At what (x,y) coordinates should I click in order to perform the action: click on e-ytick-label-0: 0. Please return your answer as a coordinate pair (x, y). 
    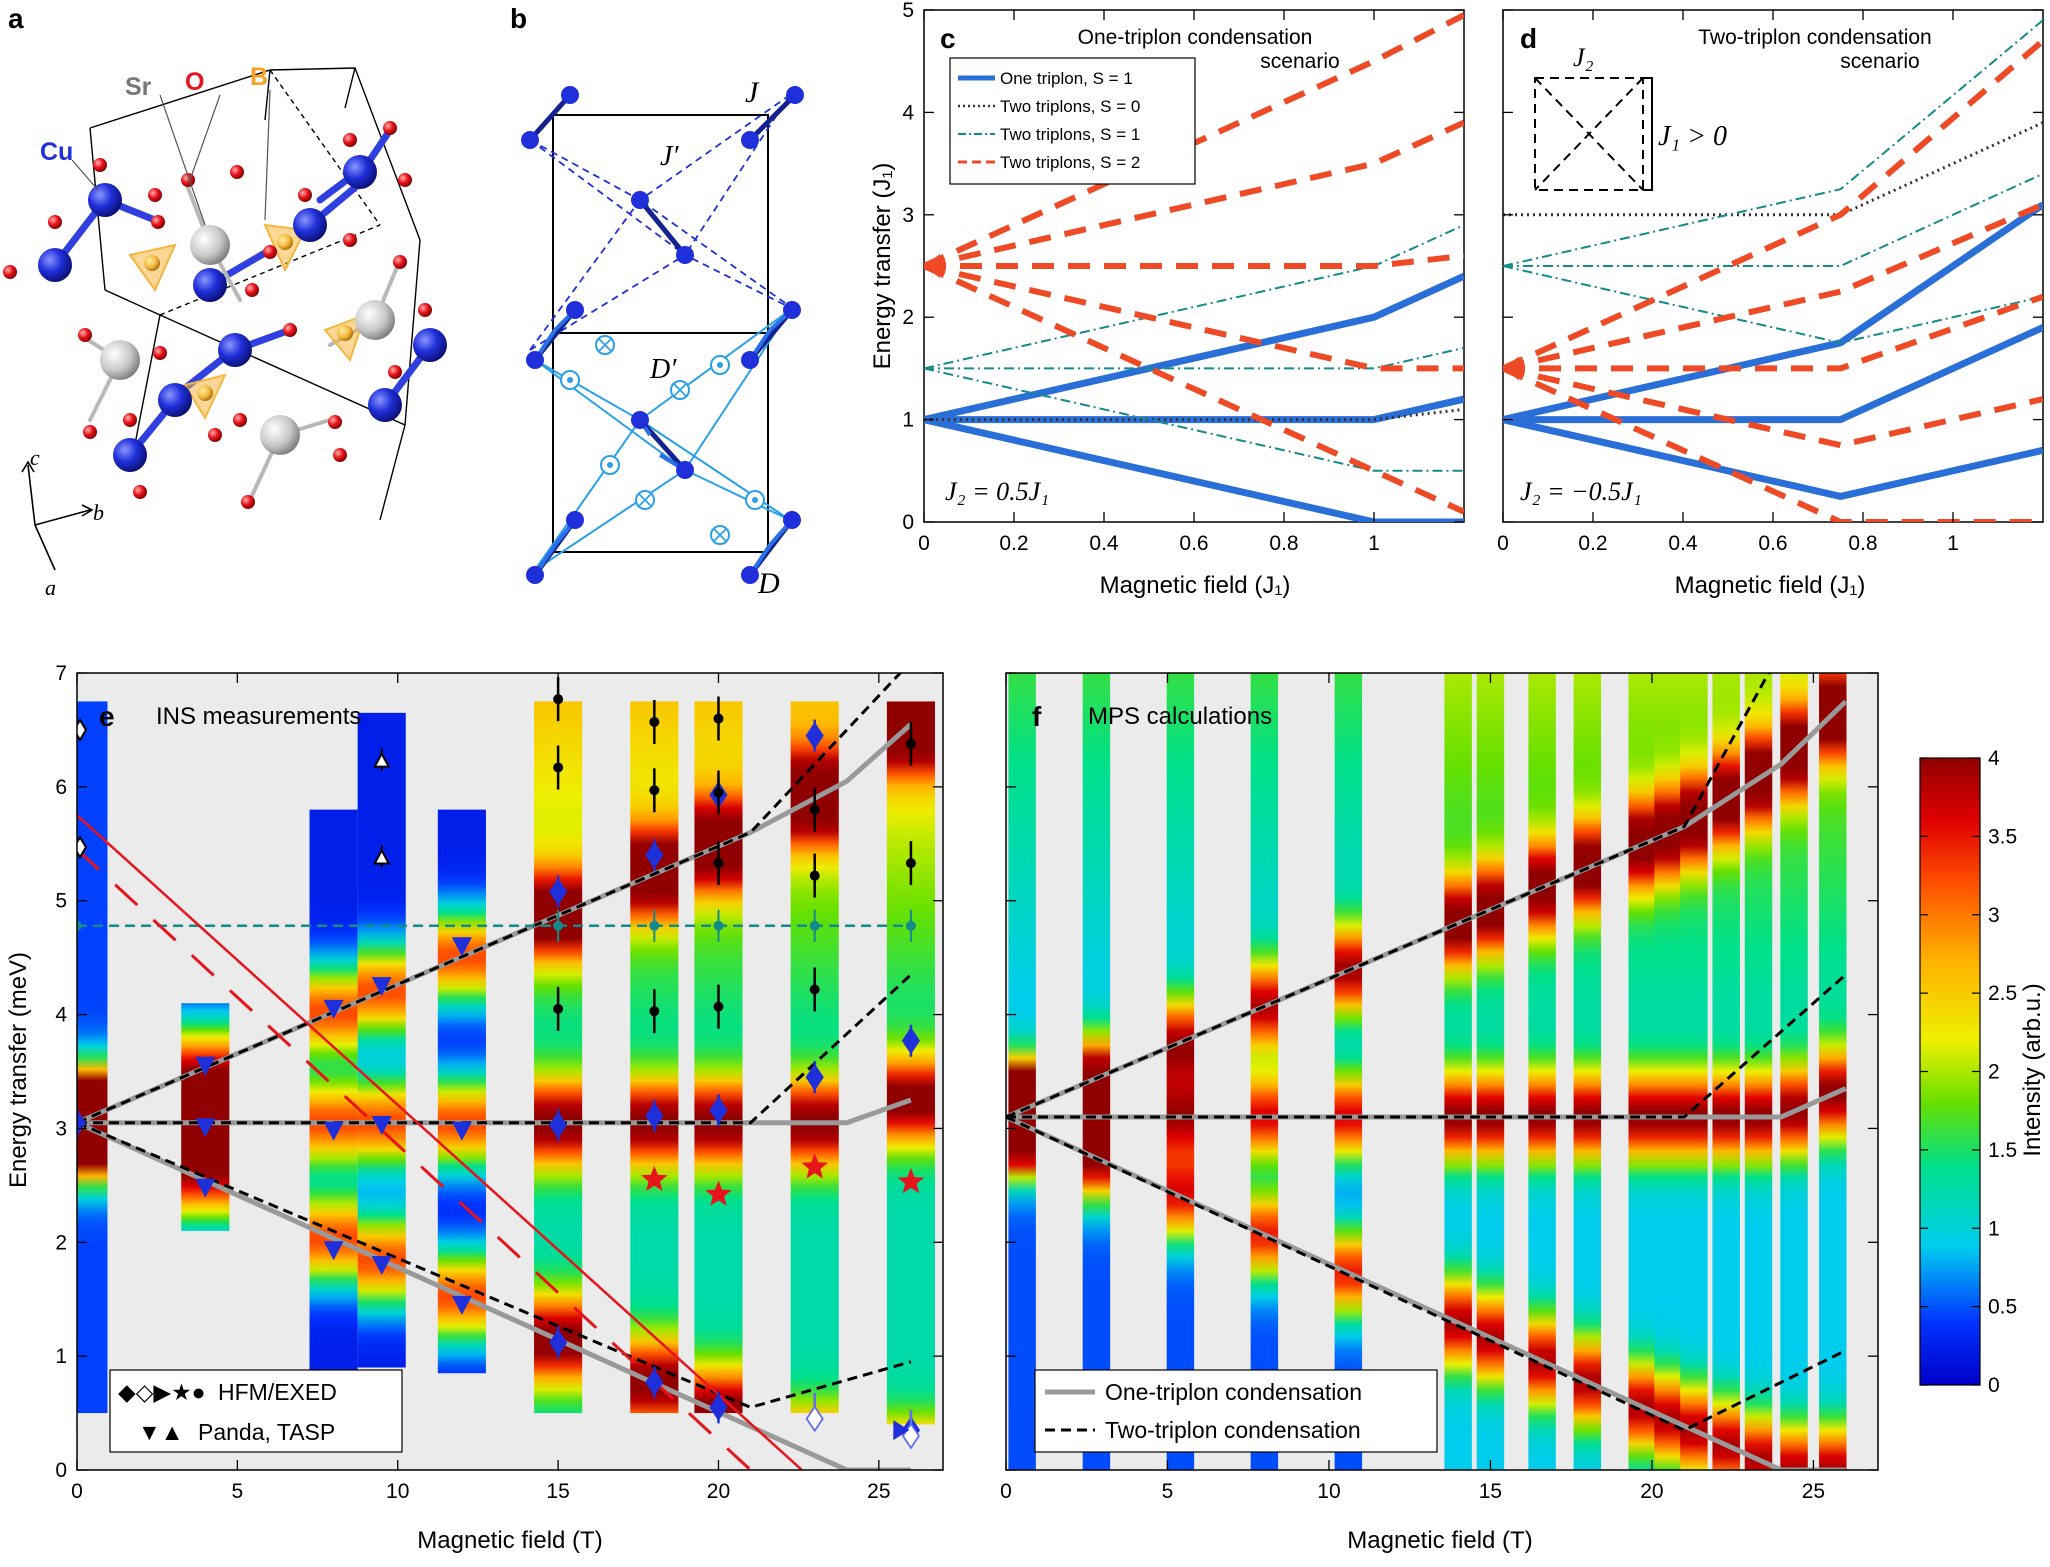
    Looking at the image, I should click on (61, 1470).